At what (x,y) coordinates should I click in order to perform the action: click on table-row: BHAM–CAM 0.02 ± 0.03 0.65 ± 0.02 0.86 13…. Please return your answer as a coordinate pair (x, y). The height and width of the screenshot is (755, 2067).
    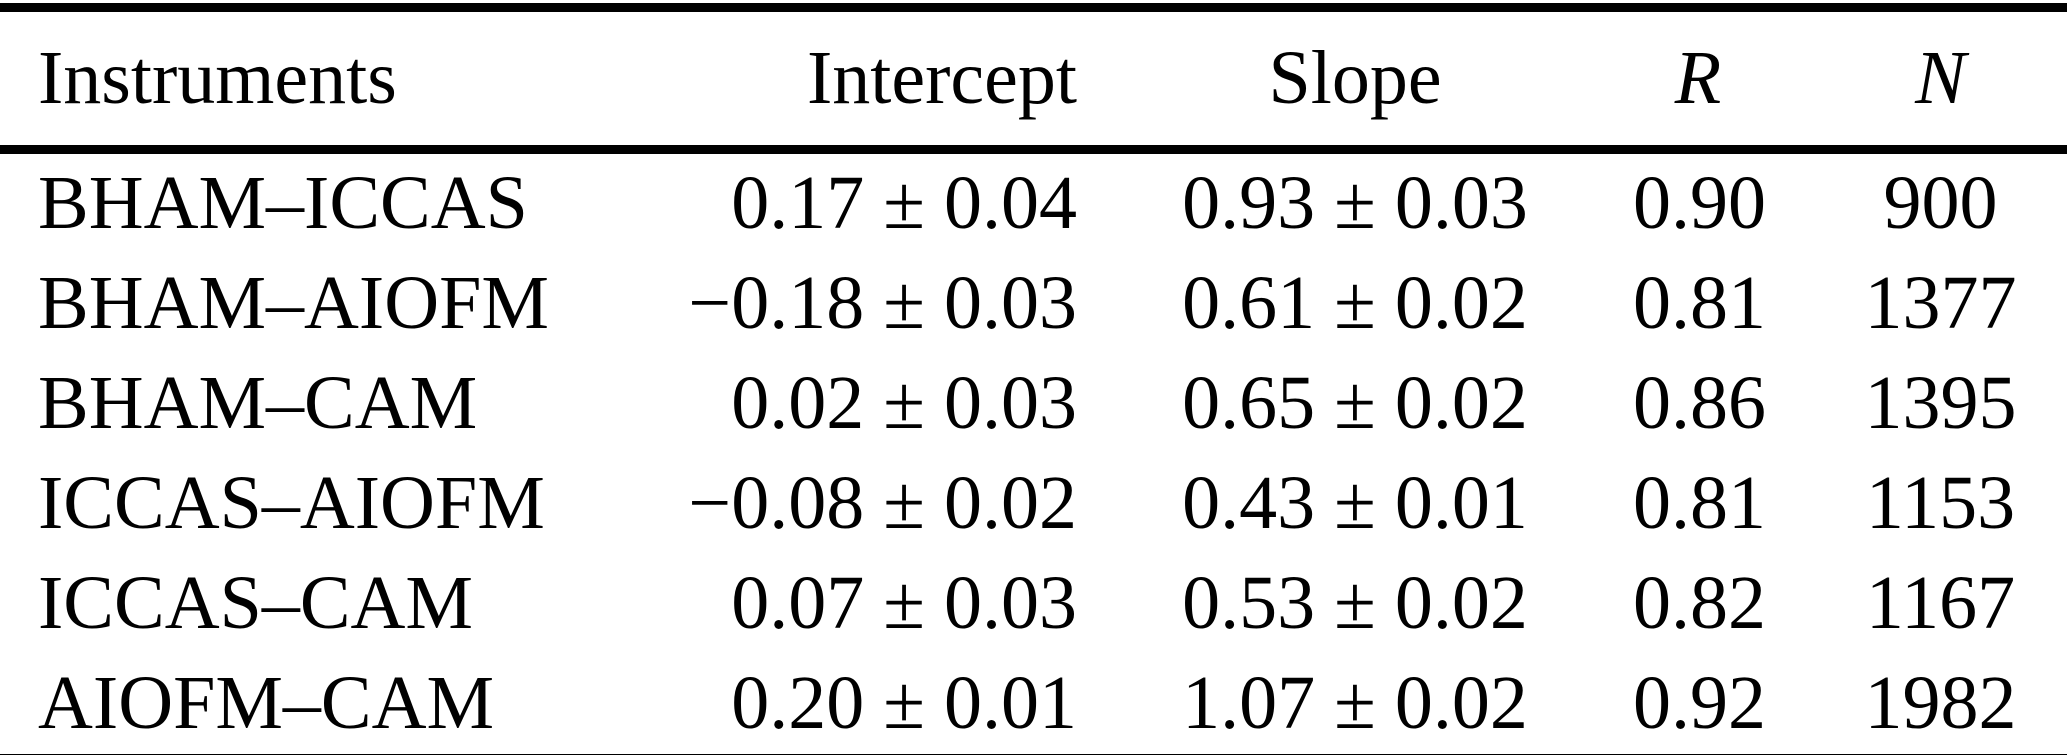
    Looking at the image, I should click on (1033, 404).